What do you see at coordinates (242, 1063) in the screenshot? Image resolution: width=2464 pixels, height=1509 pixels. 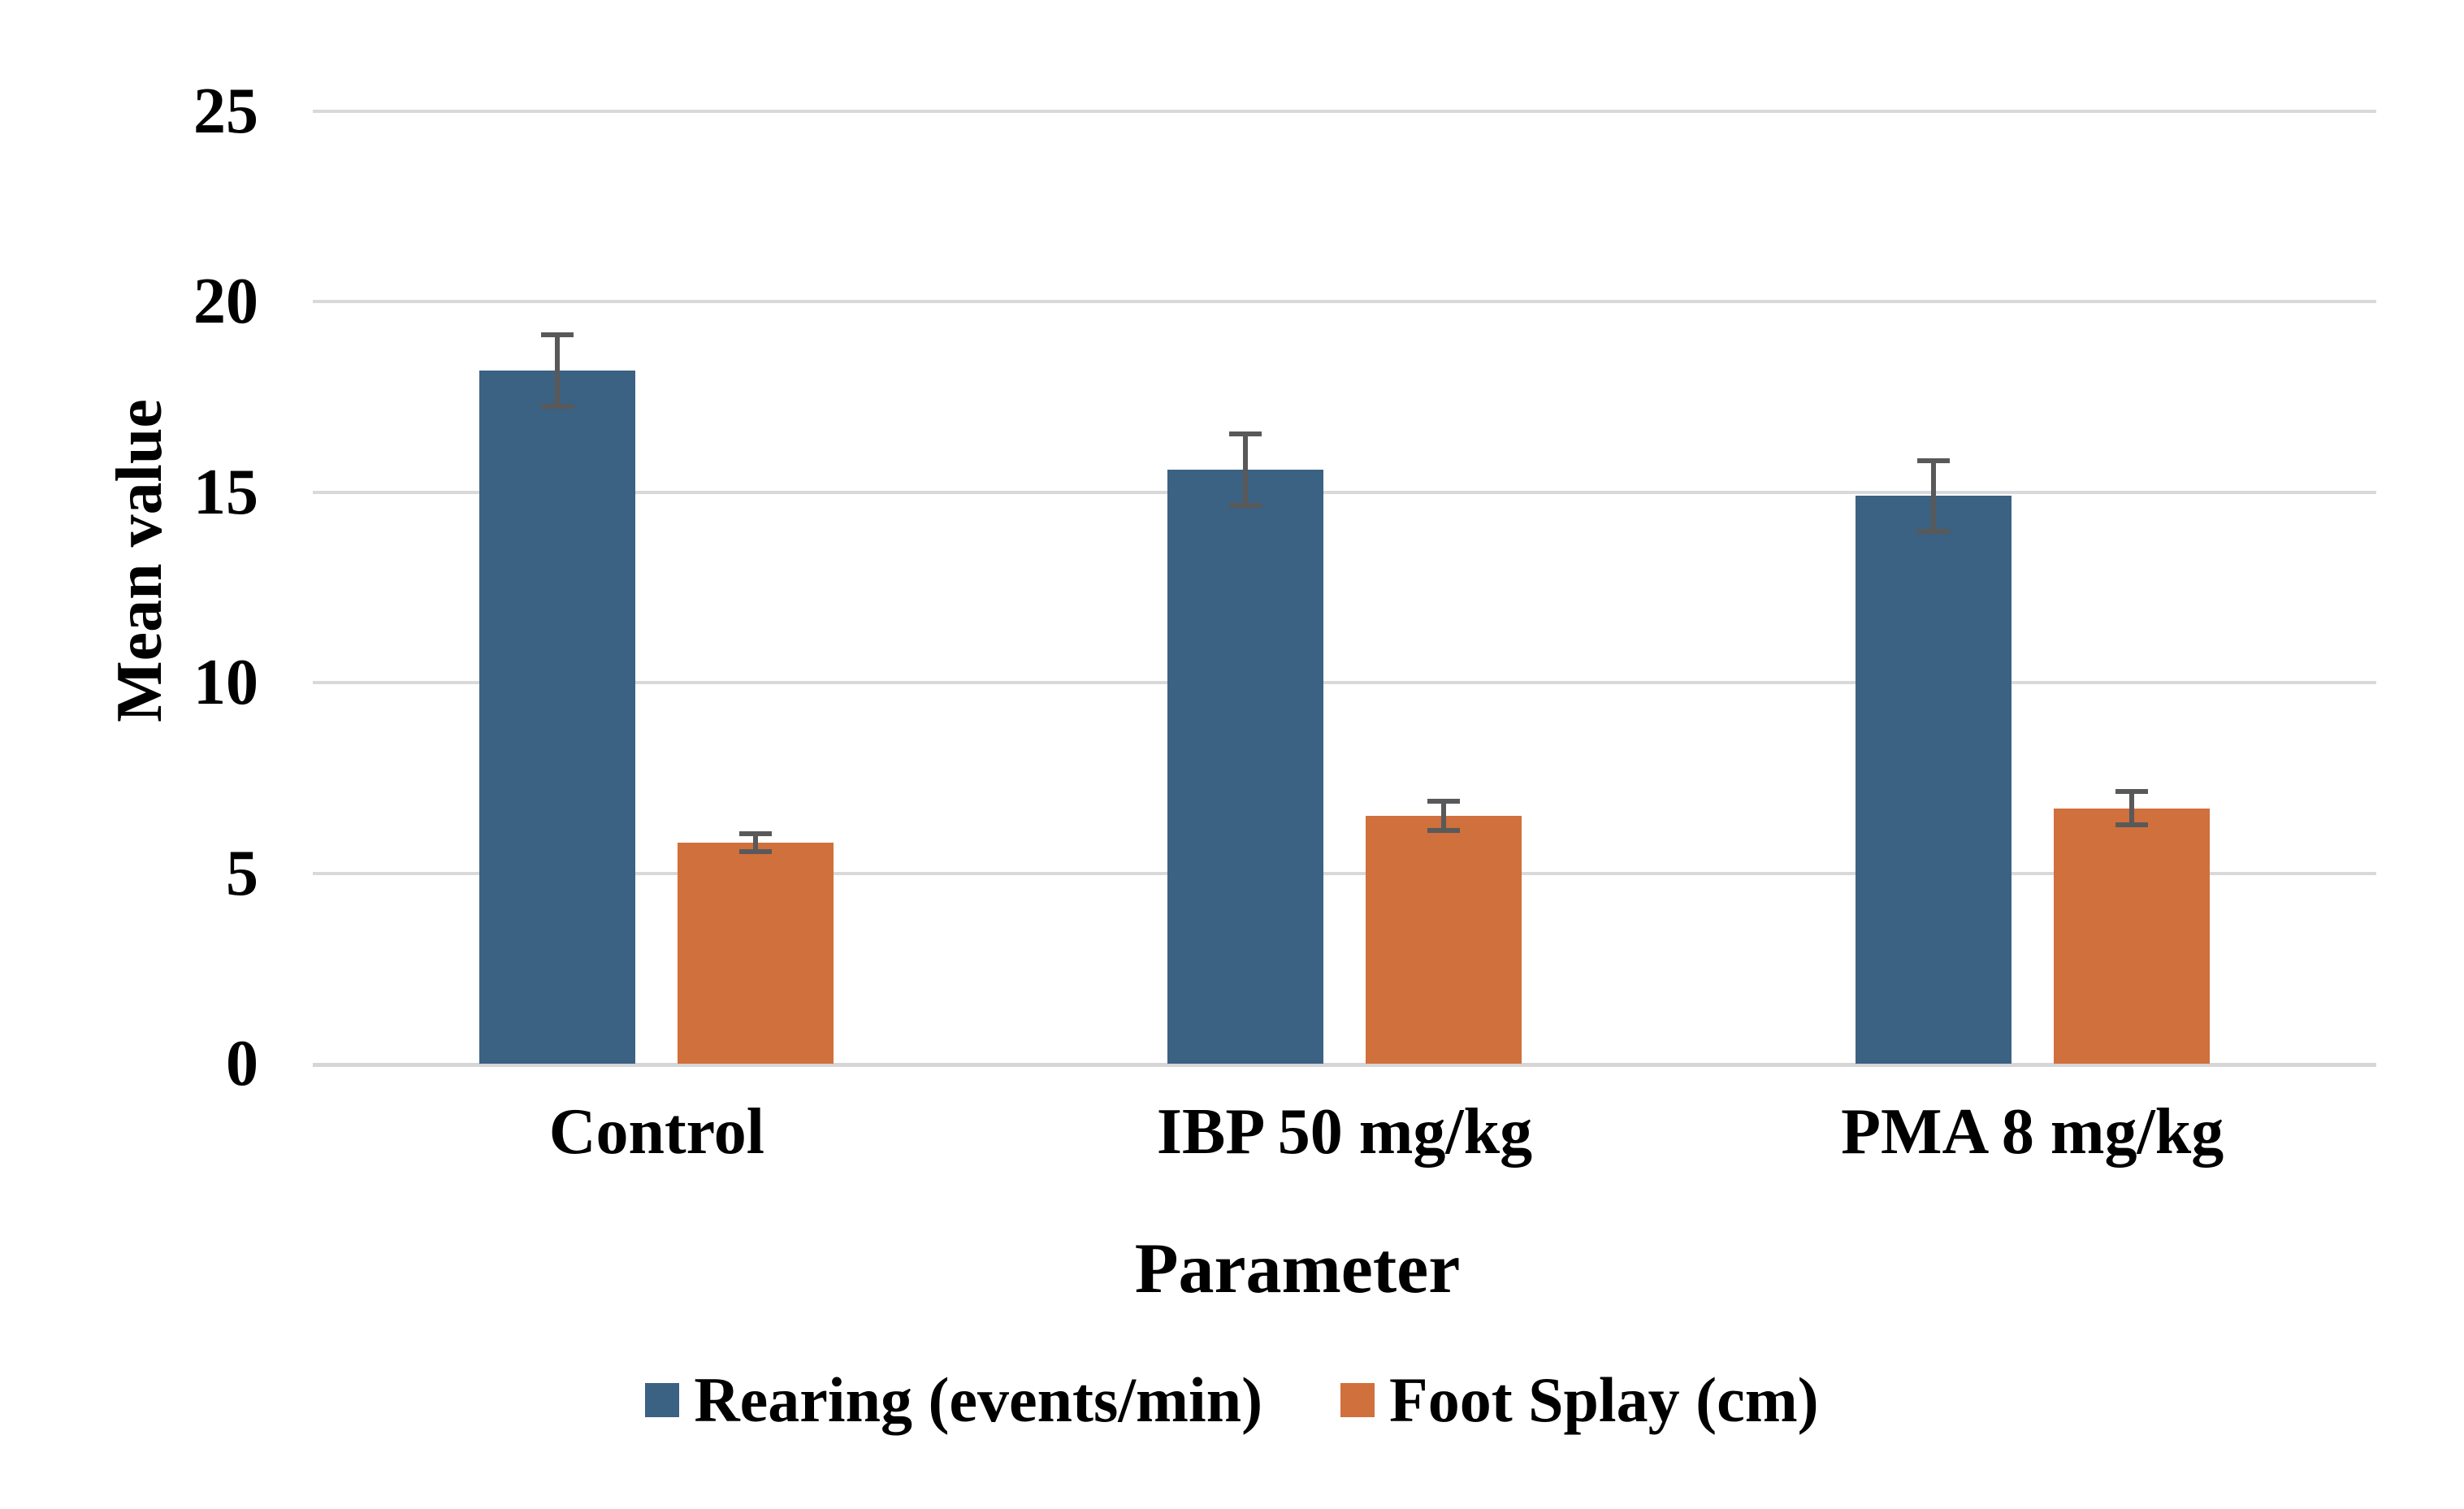 I see `y-tick-label-0: 0` at bounding box center [242, 1063].